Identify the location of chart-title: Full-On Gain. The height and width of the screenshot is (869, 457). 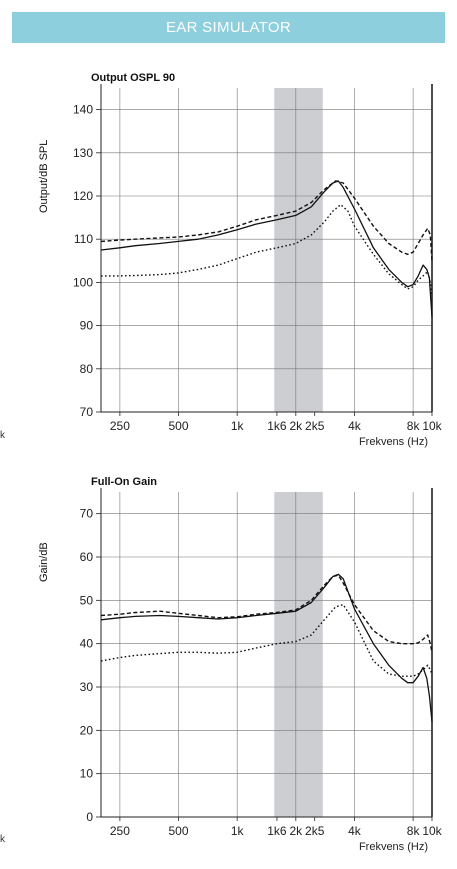
(124, 482).